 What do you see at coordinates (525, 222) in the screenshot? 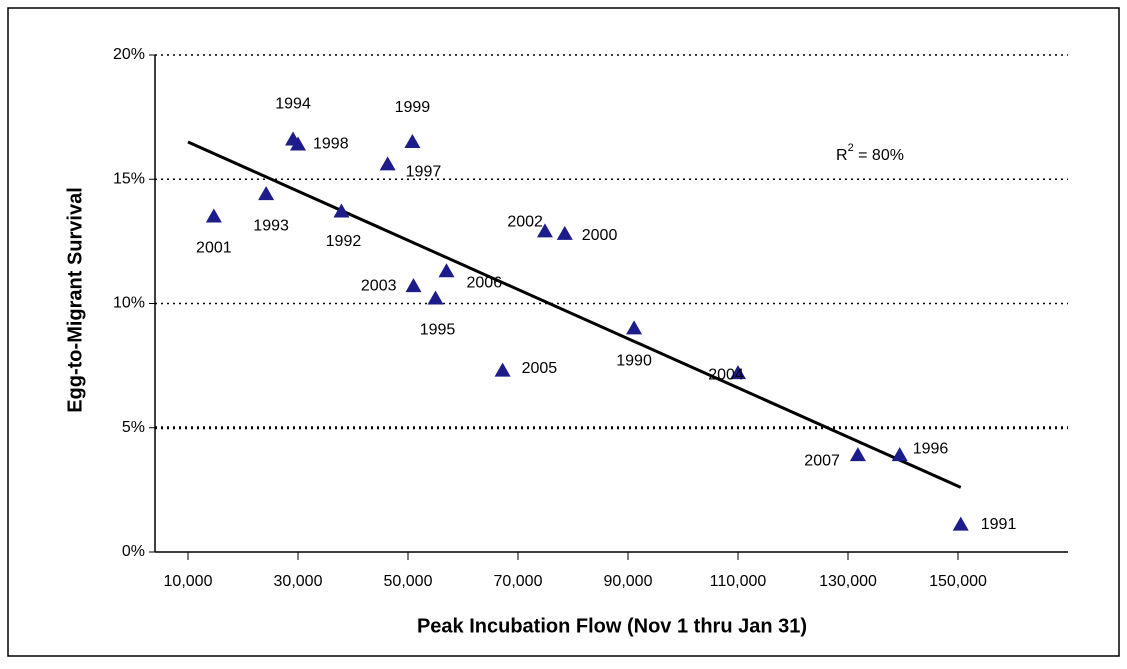
I see `point-label: 2002` at bounding box center [525, 222].